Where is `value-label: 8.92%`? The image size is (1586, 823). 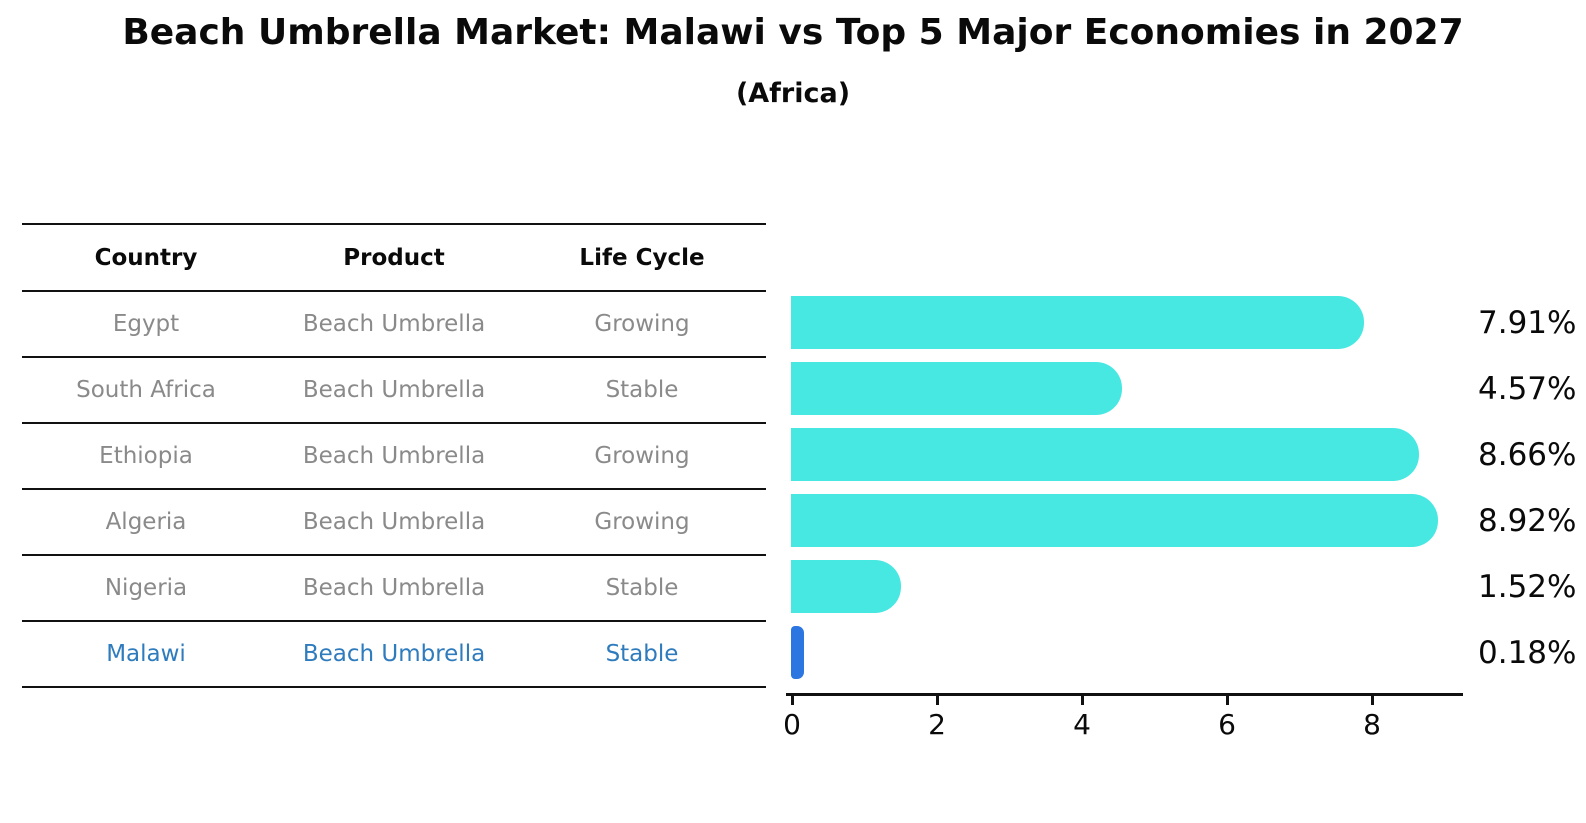 value-label: 8.92% is located at coordinates (1527, 520).